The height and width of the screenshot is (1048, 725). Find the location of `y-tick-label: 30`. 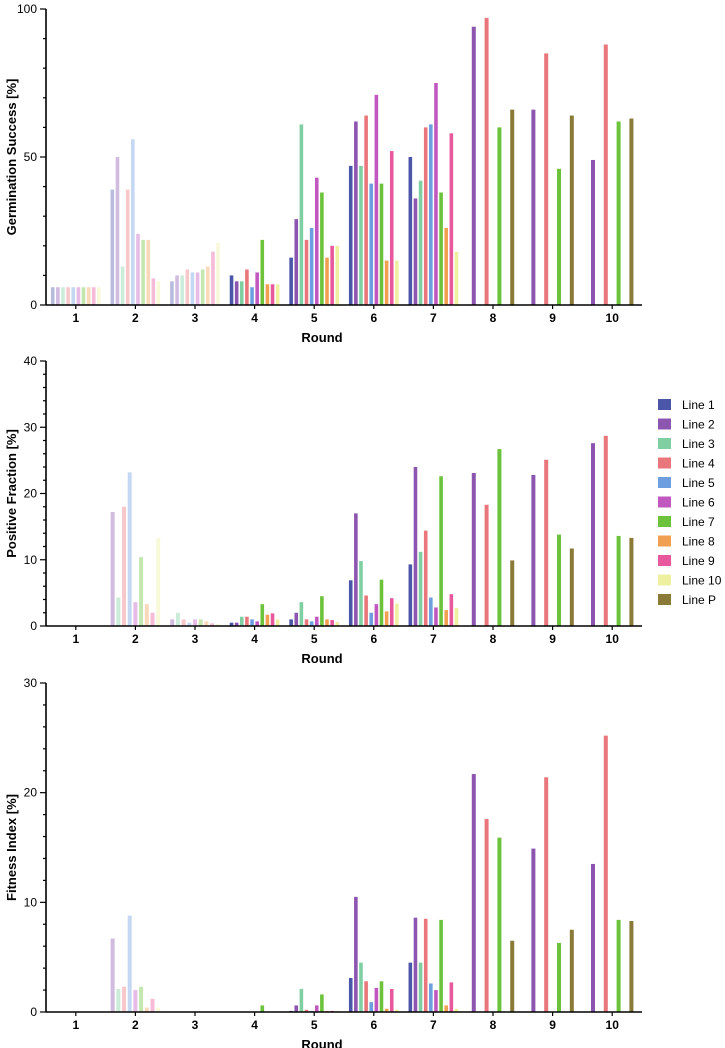

y-tick-label: 30 is located at coordinates (31, 427).